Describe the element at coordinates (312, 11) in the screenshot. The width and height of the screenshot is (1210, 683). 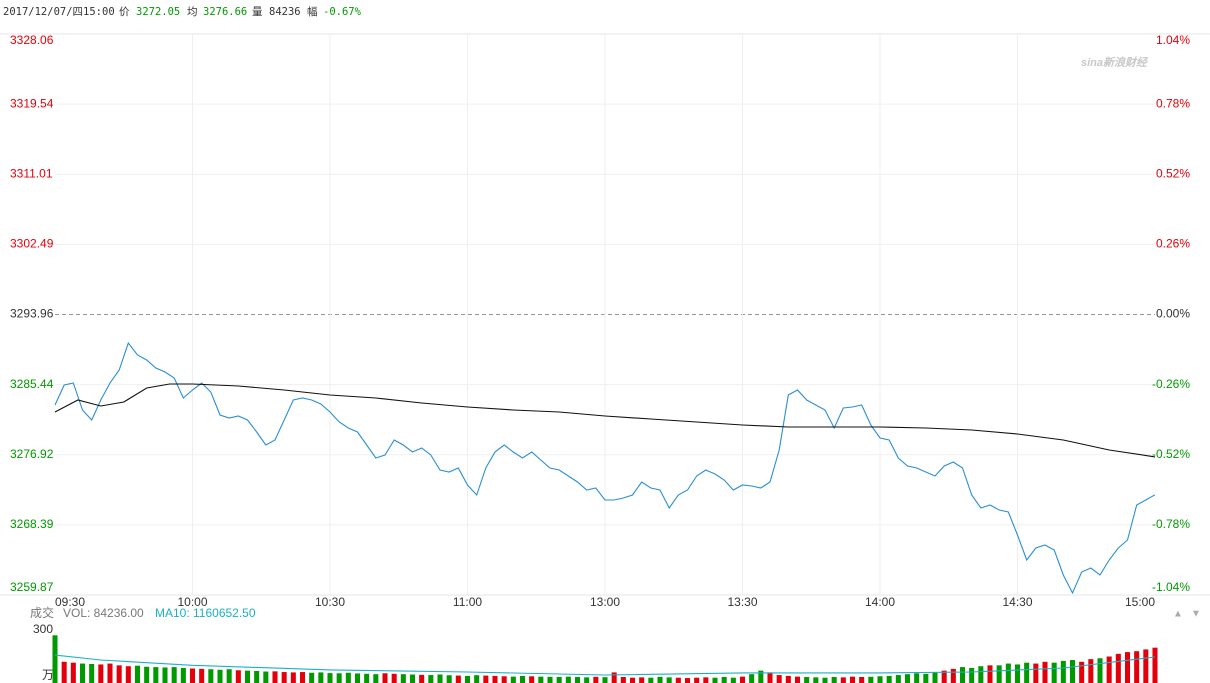
I see `change-label: 幅` at that location.